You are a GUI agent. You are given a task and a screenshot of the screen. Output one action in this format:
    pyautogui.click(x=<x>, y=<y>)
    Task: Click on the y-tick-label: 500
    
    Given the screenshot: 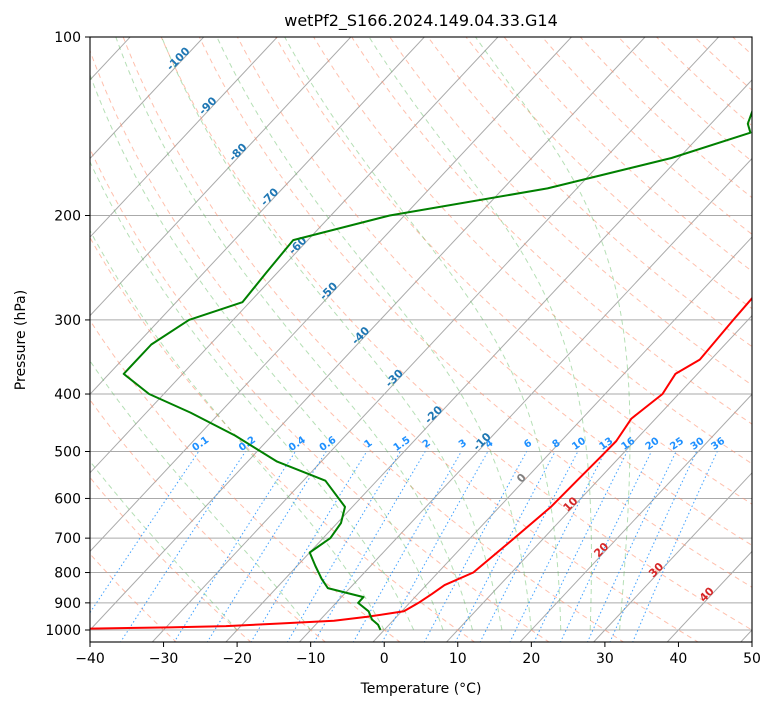 What is the action you would take?
    pyautogui.click(x=67, y=452)
    